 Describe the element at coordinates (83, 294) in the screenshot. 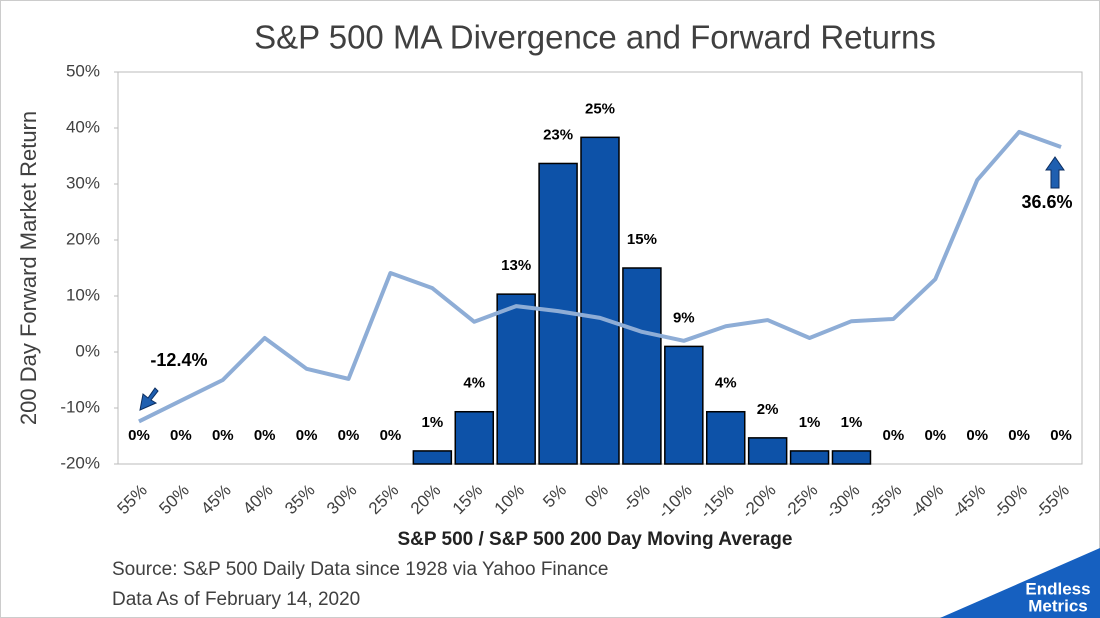

I see `y-tick-label: 10%` at that location.